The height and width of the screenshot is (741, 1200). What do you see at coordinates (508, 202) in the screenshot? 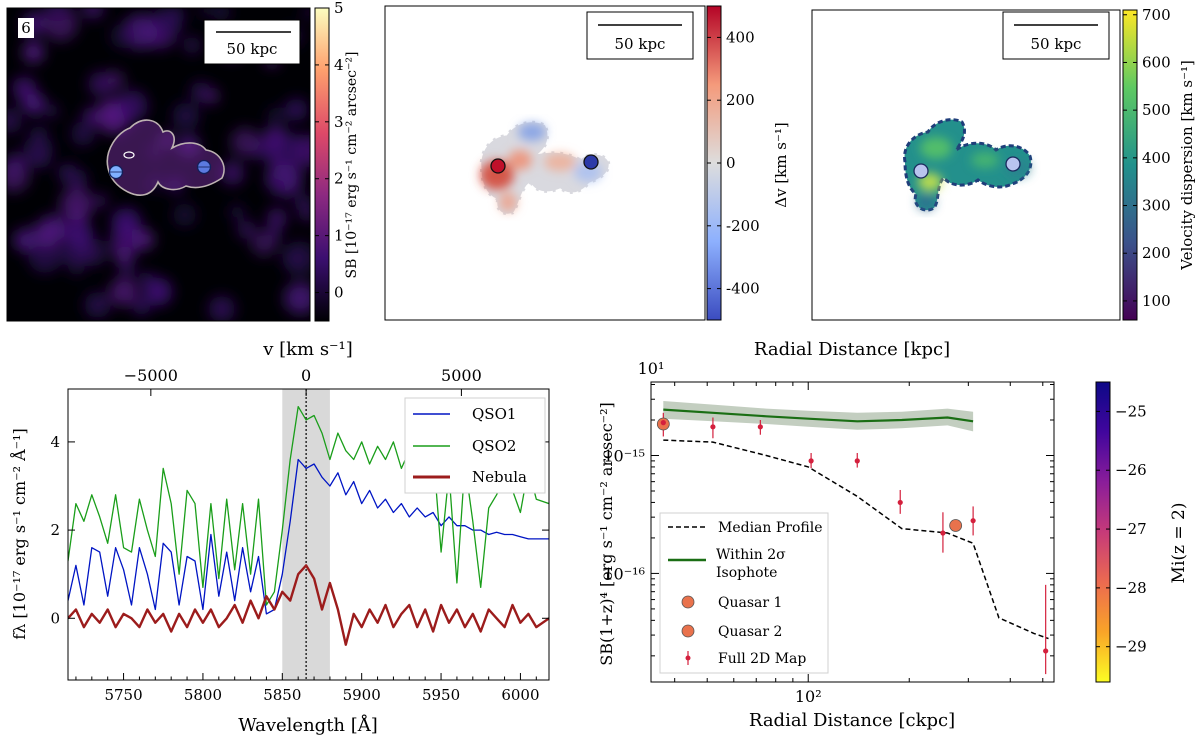
I see `velocity-tail-region` at bounding box center [508, 202].